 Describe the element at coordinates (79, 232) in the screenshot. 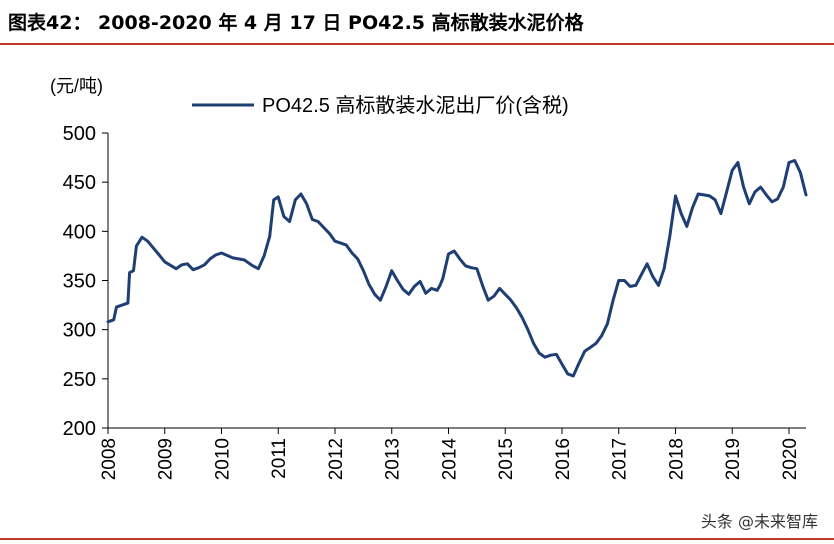

I see `y-tick-label: 400` at that location.